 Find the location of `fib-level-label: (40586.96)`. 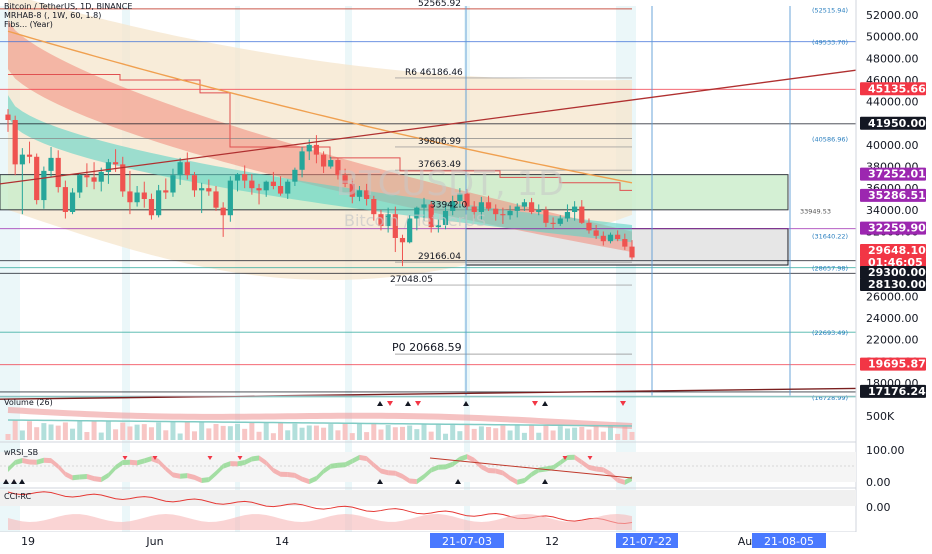

fib-level-label: (40586.96) is located at coordinates (830, 140).